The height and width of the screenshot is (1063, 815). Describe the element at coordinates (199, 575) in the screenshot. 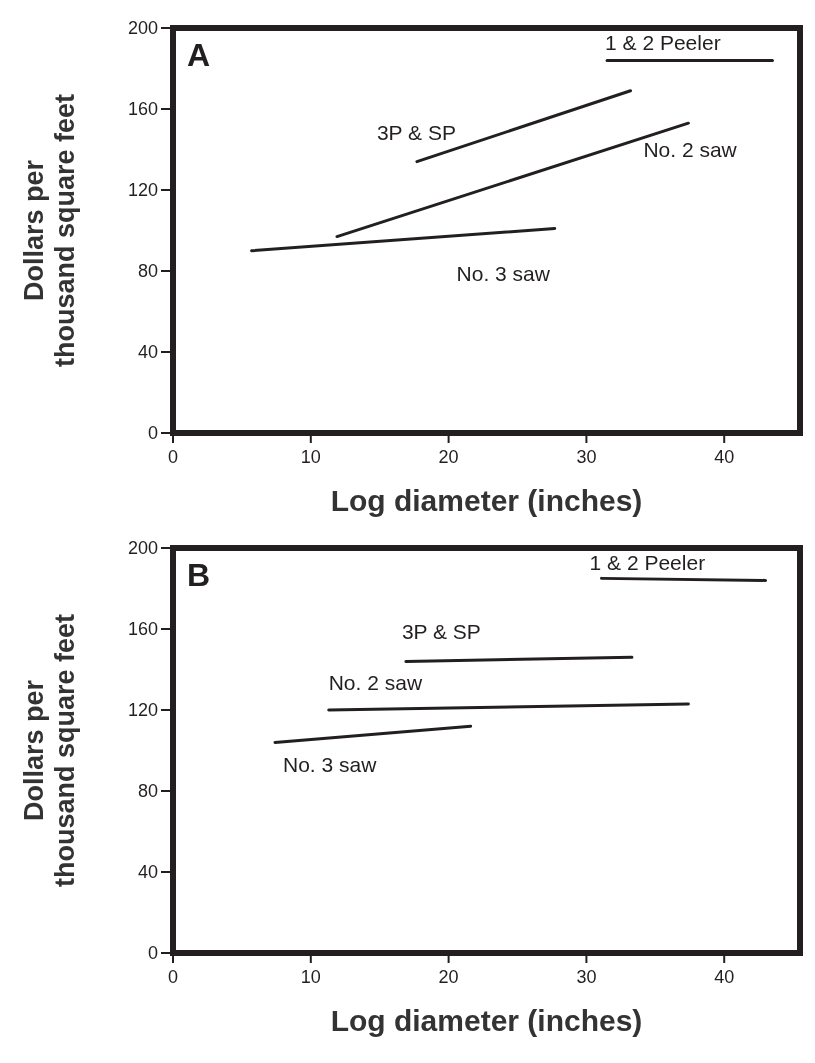

I see `chart-title: B` at that location.